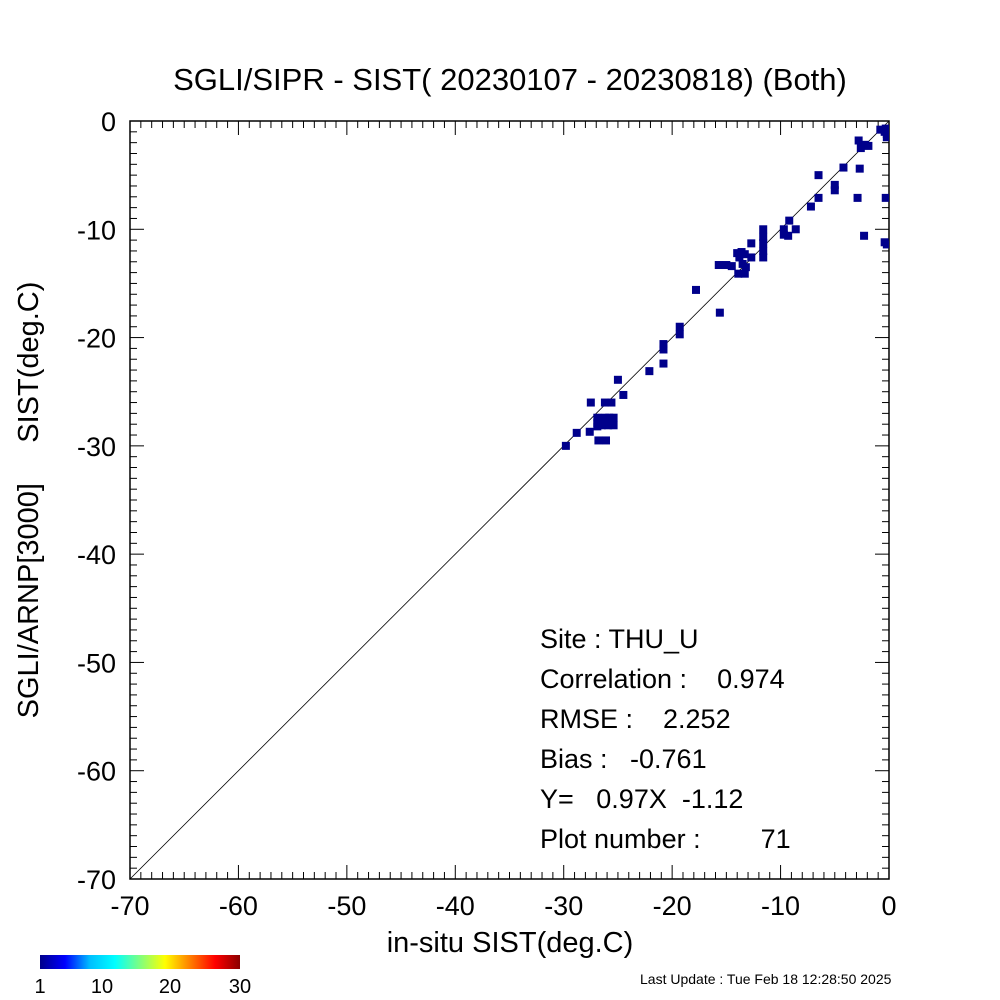 This screenshot has height=1000, width=1000. Describe the element at coordinates (140, 962) in the screenshot. I see `colorbar` at that location.